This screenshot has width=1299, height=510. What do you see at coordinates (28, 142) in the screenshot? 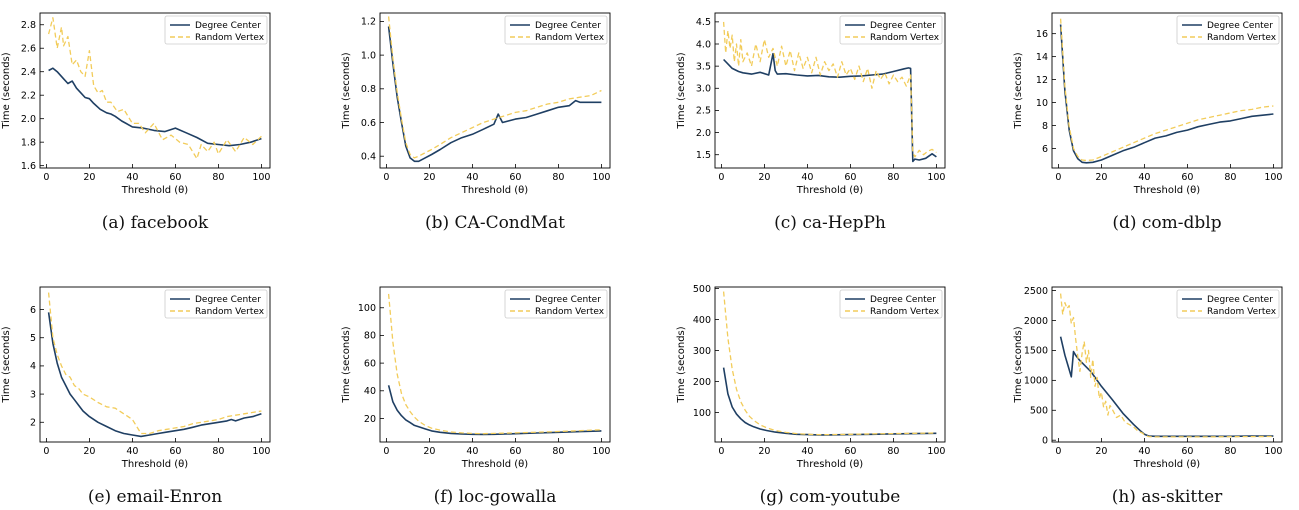
I see `y-tick-label: 1.8` at bounding box center [28, 142].